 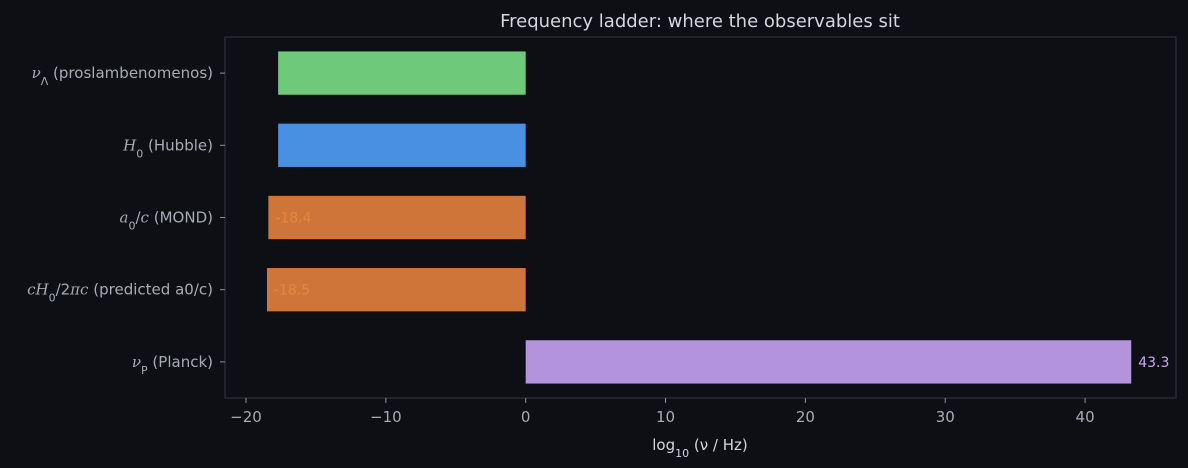 What do you see at coordinates (172, 365) in the screenshot?
I see `y-tick-label: νP (Planck)` at bounding box center [172, 365].